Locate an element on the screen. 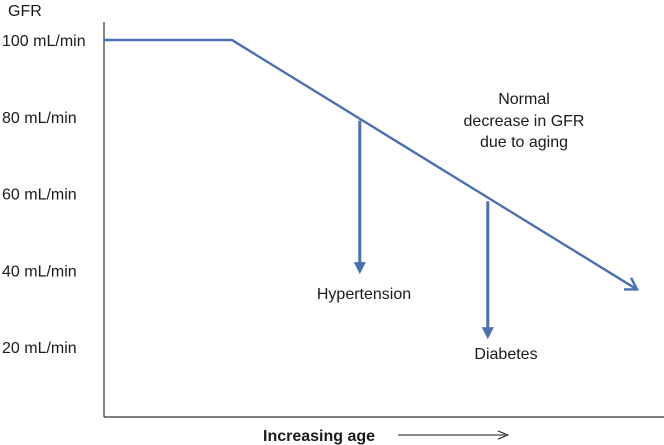  x-axis-title-group: Increasing age is located at coordinates (386, 436).